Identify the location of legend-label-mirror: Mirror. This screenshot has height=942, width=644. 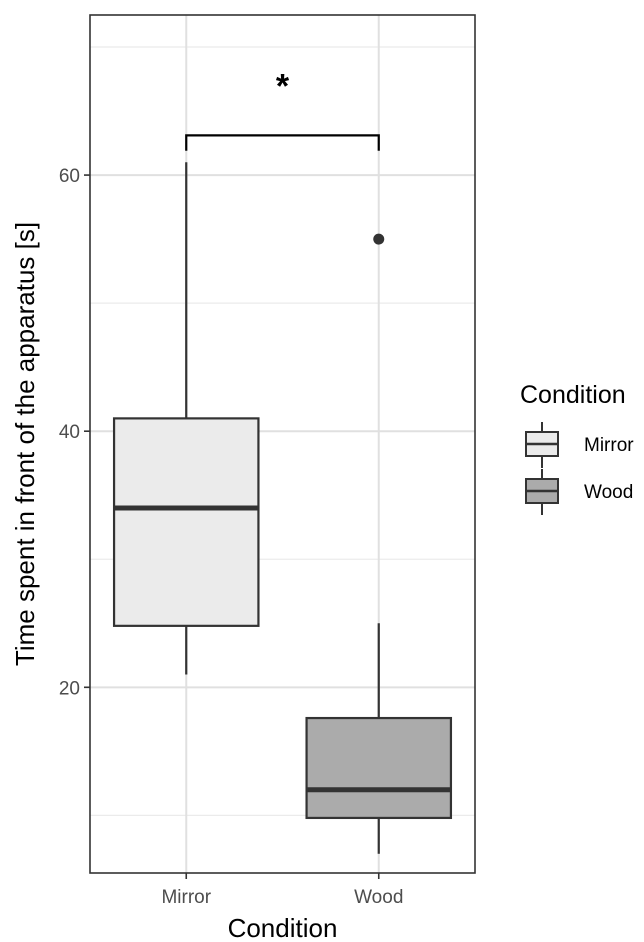
(609, 445).